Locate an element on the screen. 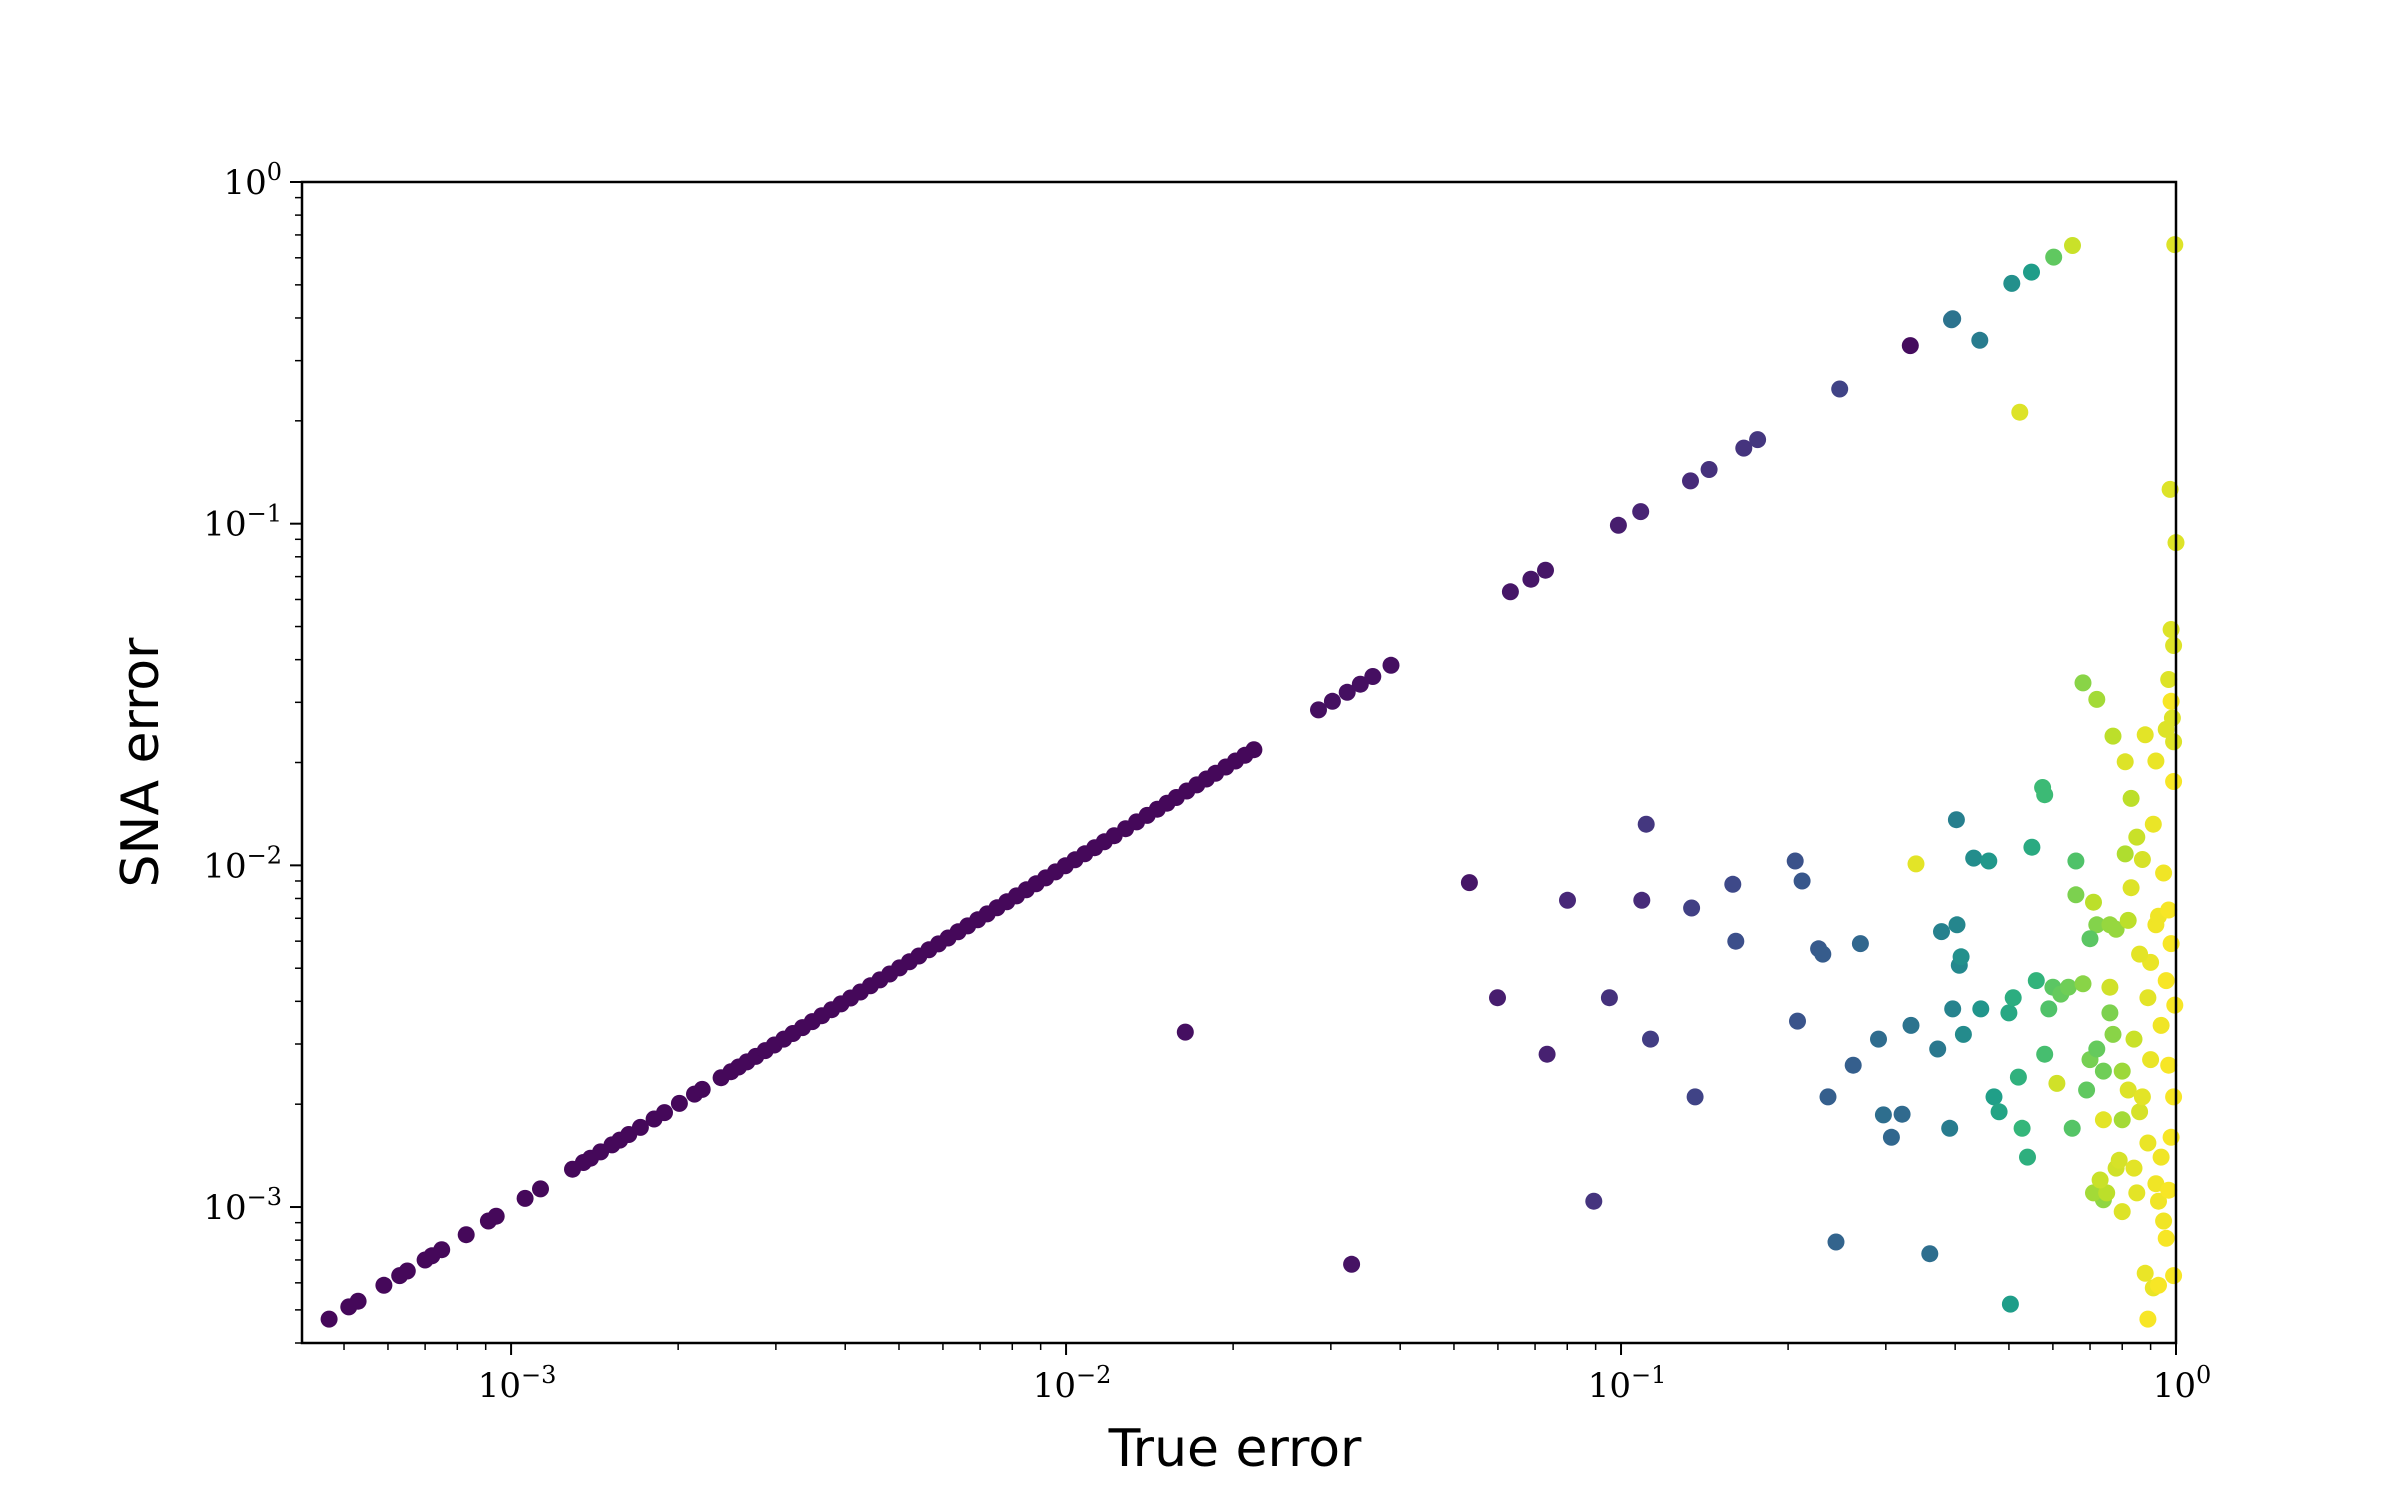 Image resolution: width=2400 pixels, height=1500 pixels. x-tick-label: 10⁻³ is located at coordinates (517, 1383).